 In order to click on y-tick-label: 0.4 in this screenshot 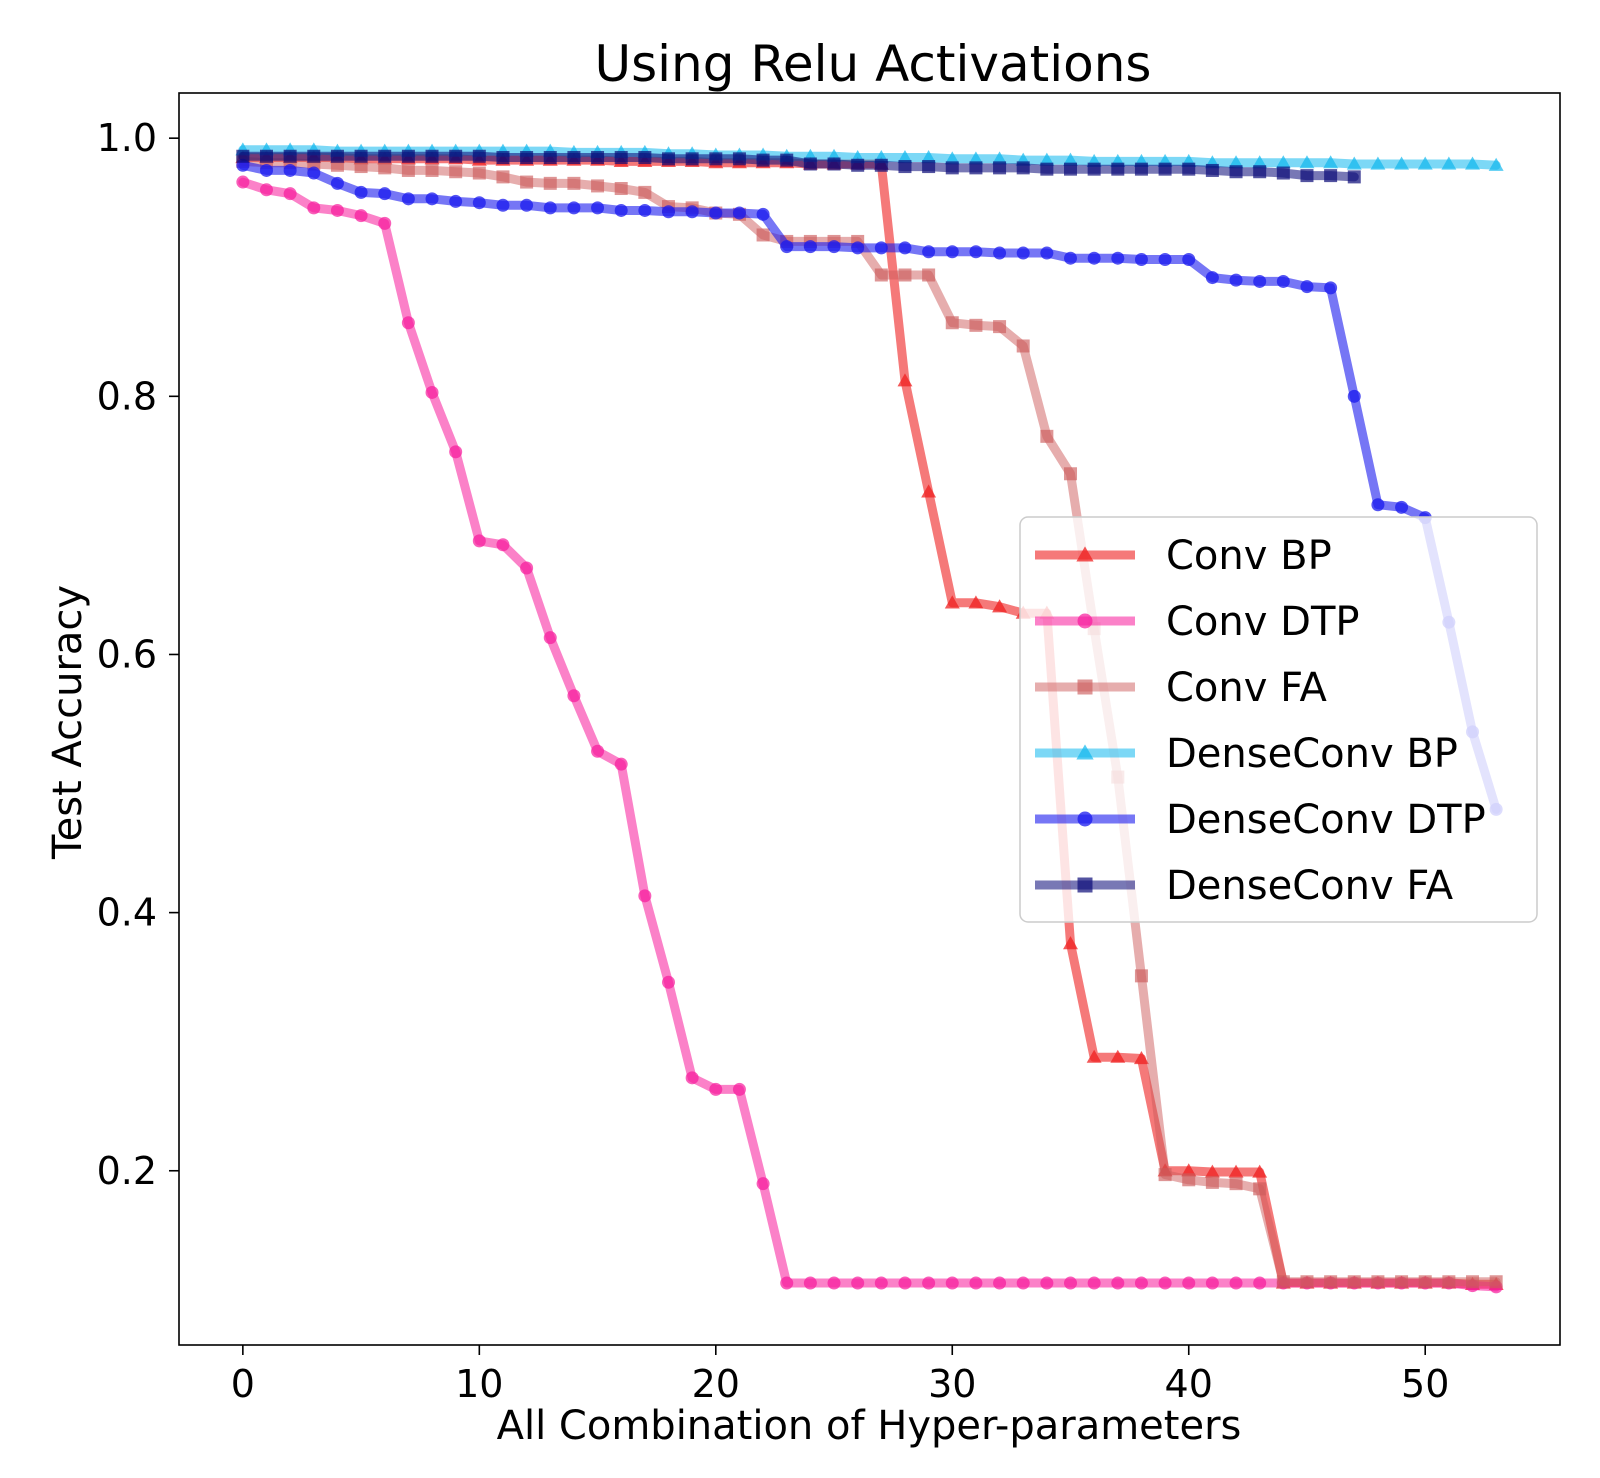, I will do `click(127, 913)`.